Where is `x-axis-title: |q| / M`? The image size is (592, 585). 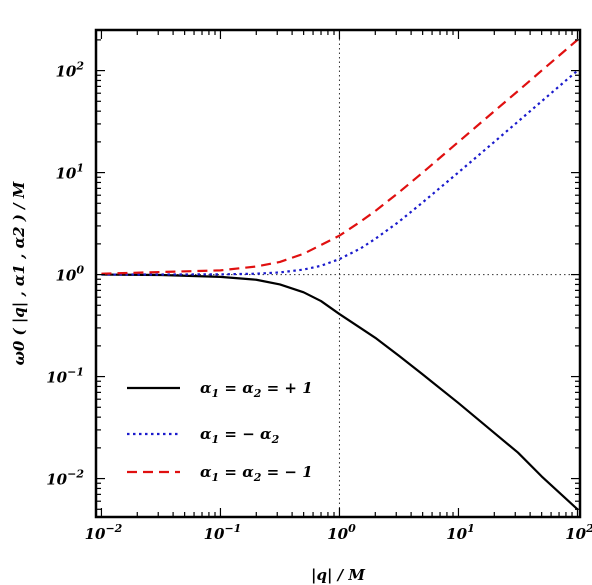 x-axis-title: |q| / M is located at coordinates (338, 575).